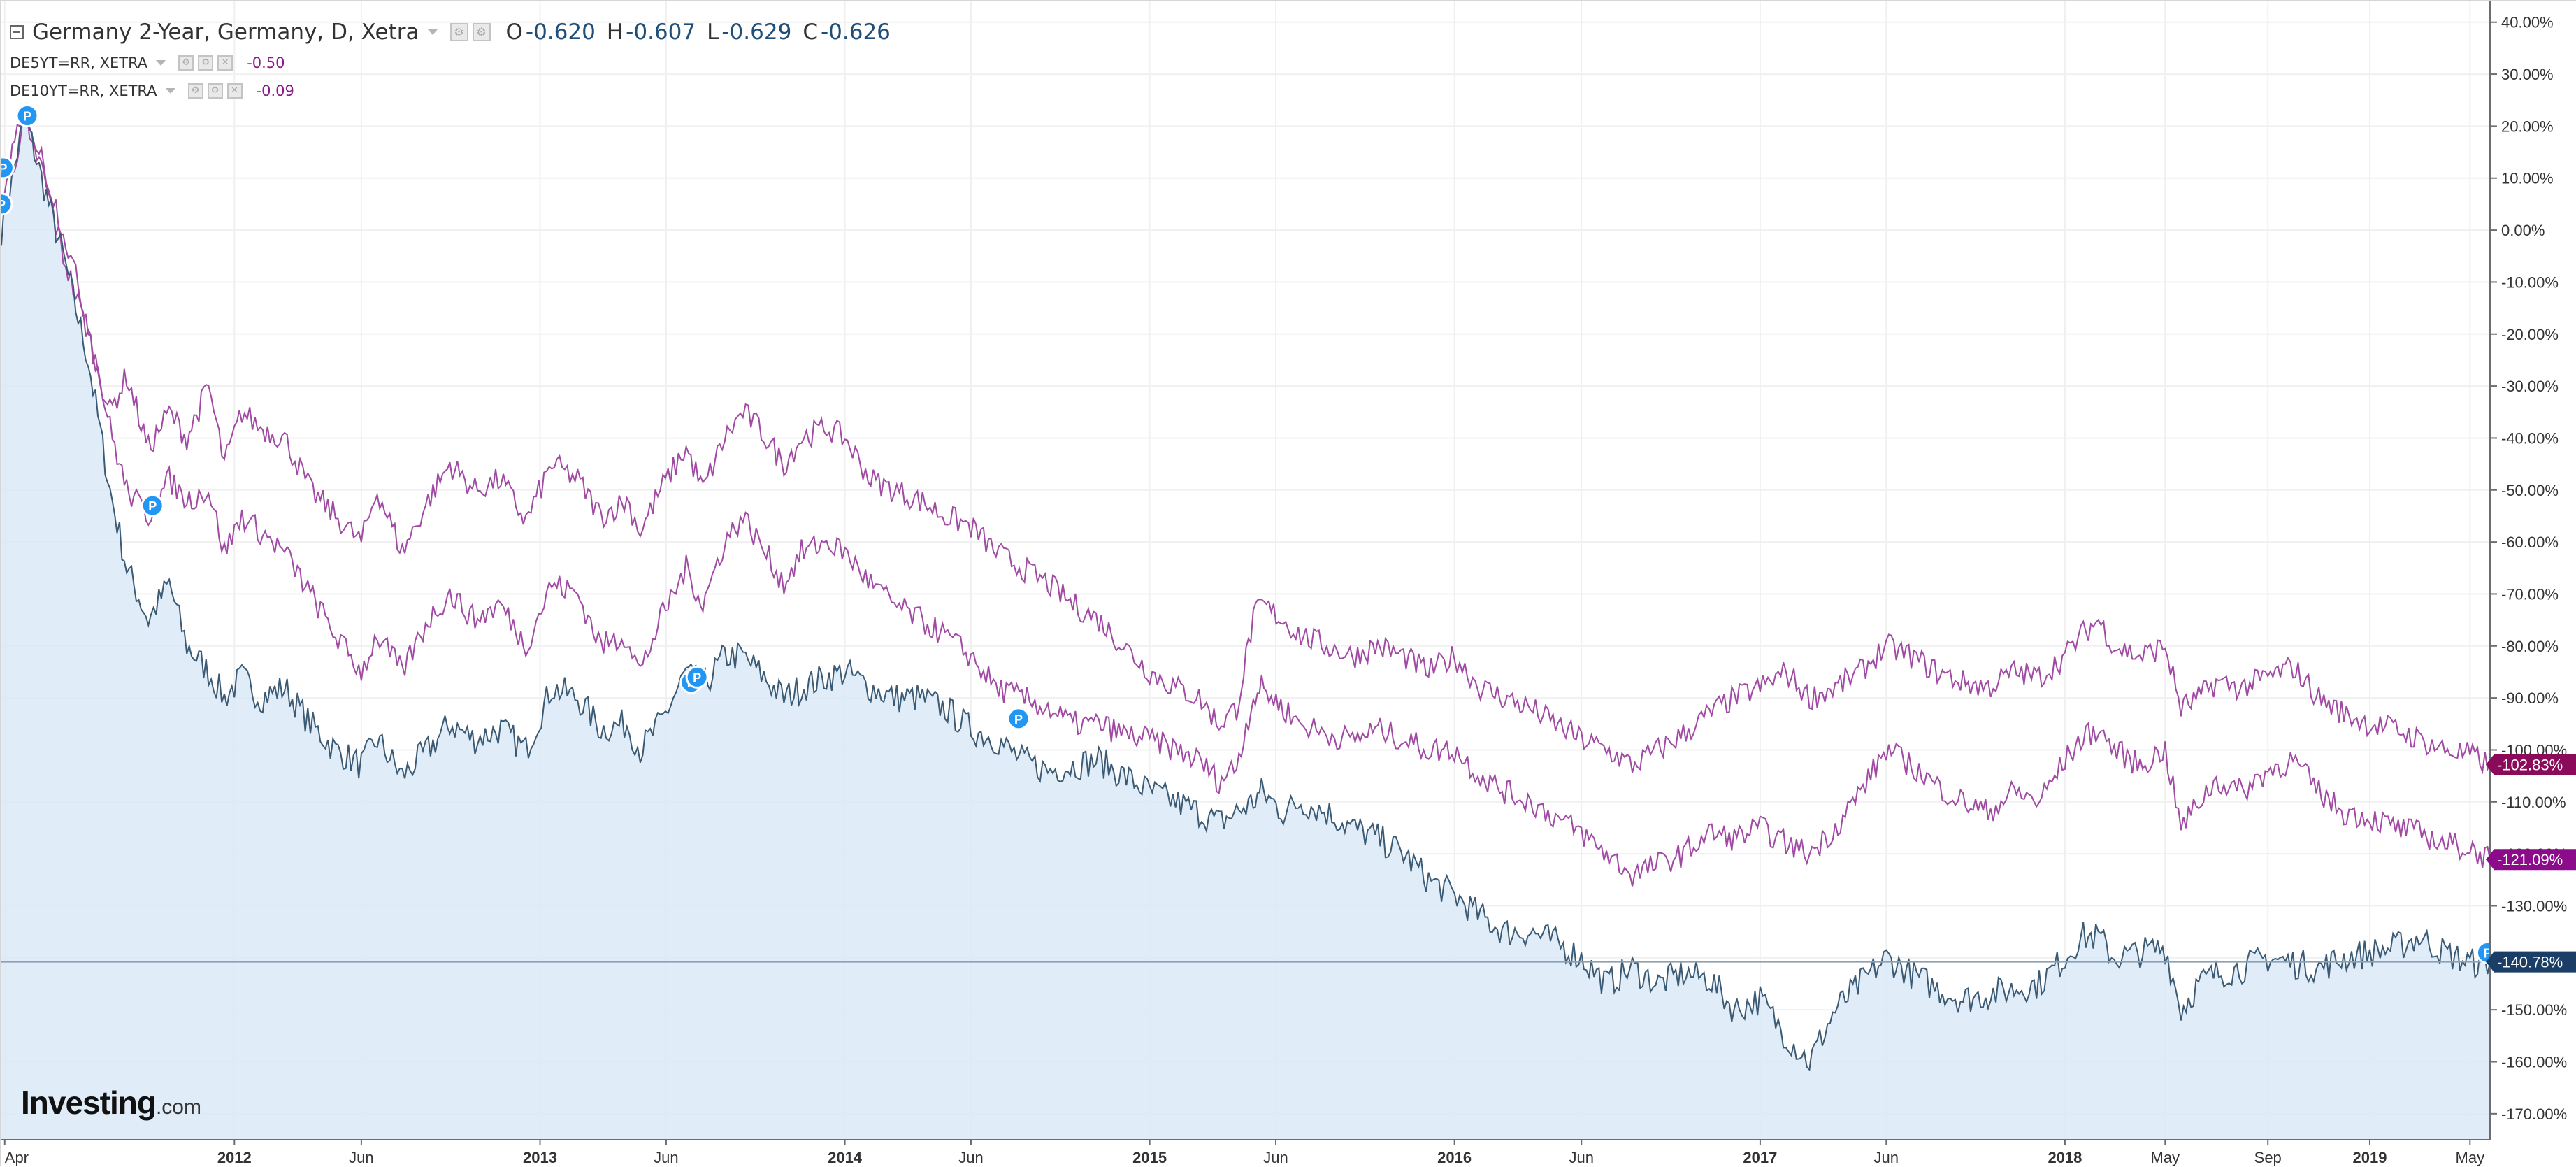  What do you see at coordinates (2530, 646) in the screenshot?
I see `y-tick-label: -80.00%` at bounding box center [2530, 646].